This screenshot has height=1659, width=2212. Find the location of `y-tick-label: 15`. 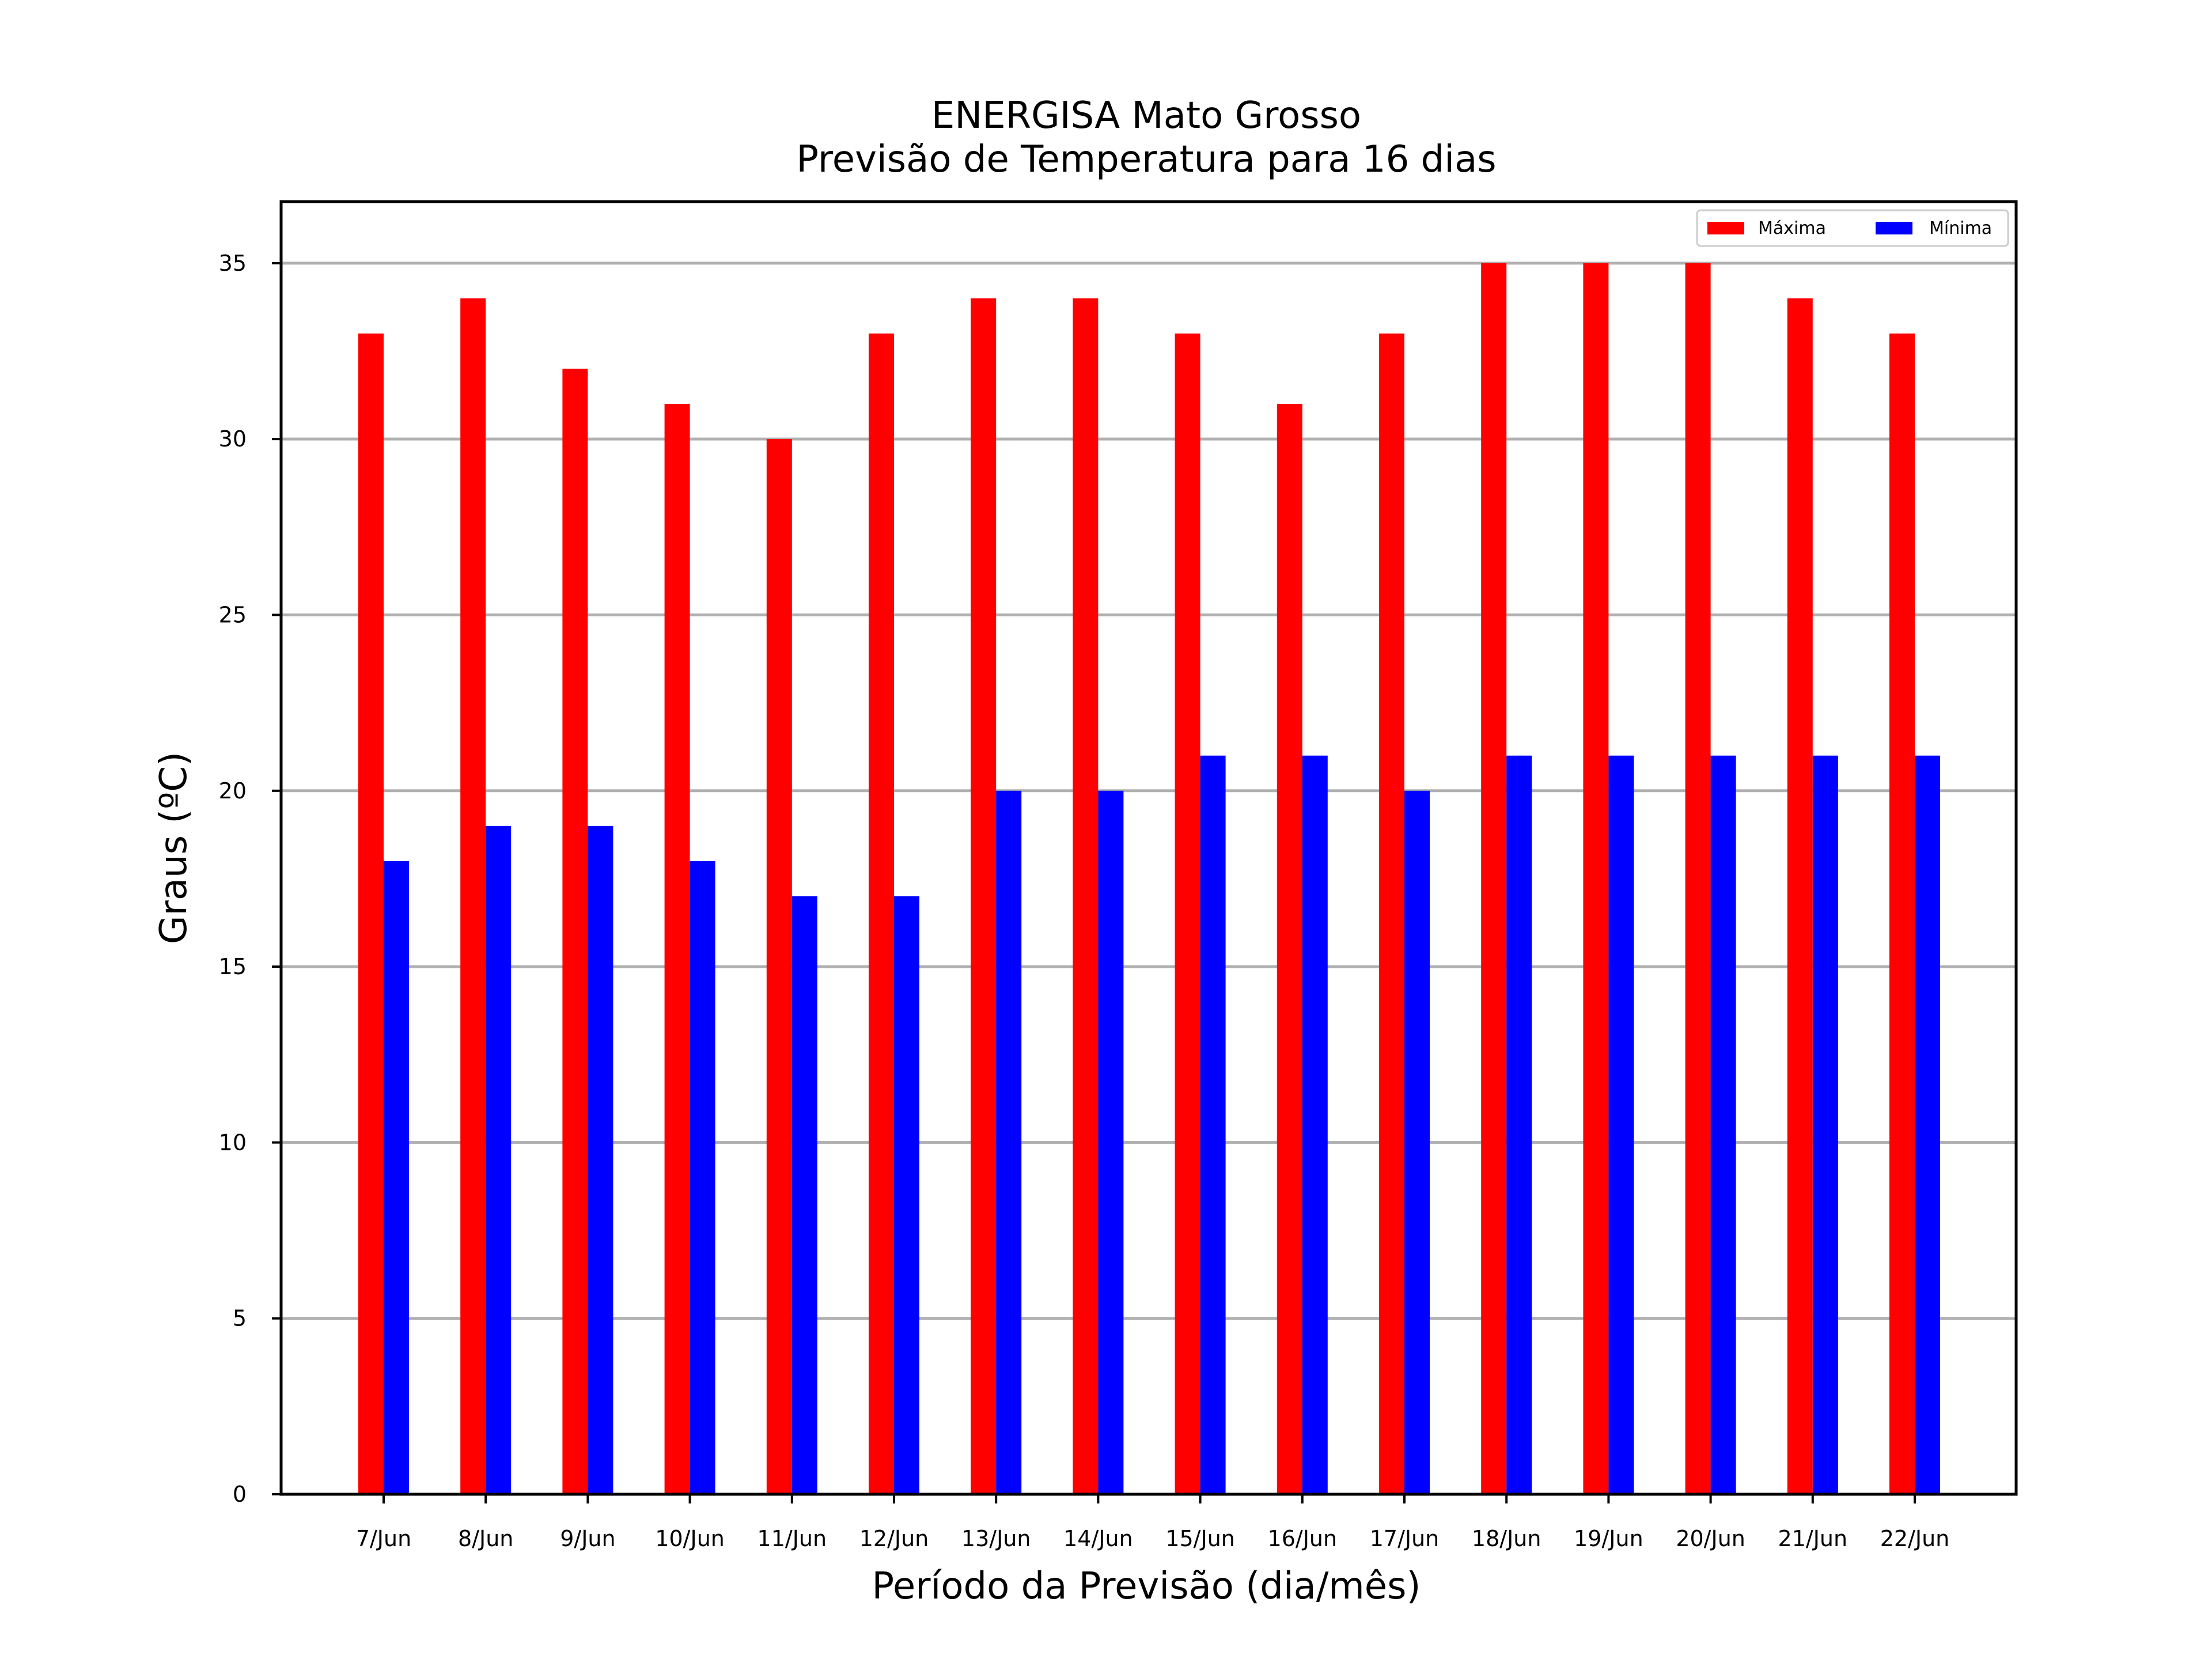

y-tick-label: 15 is located at coordinates (233, 966).